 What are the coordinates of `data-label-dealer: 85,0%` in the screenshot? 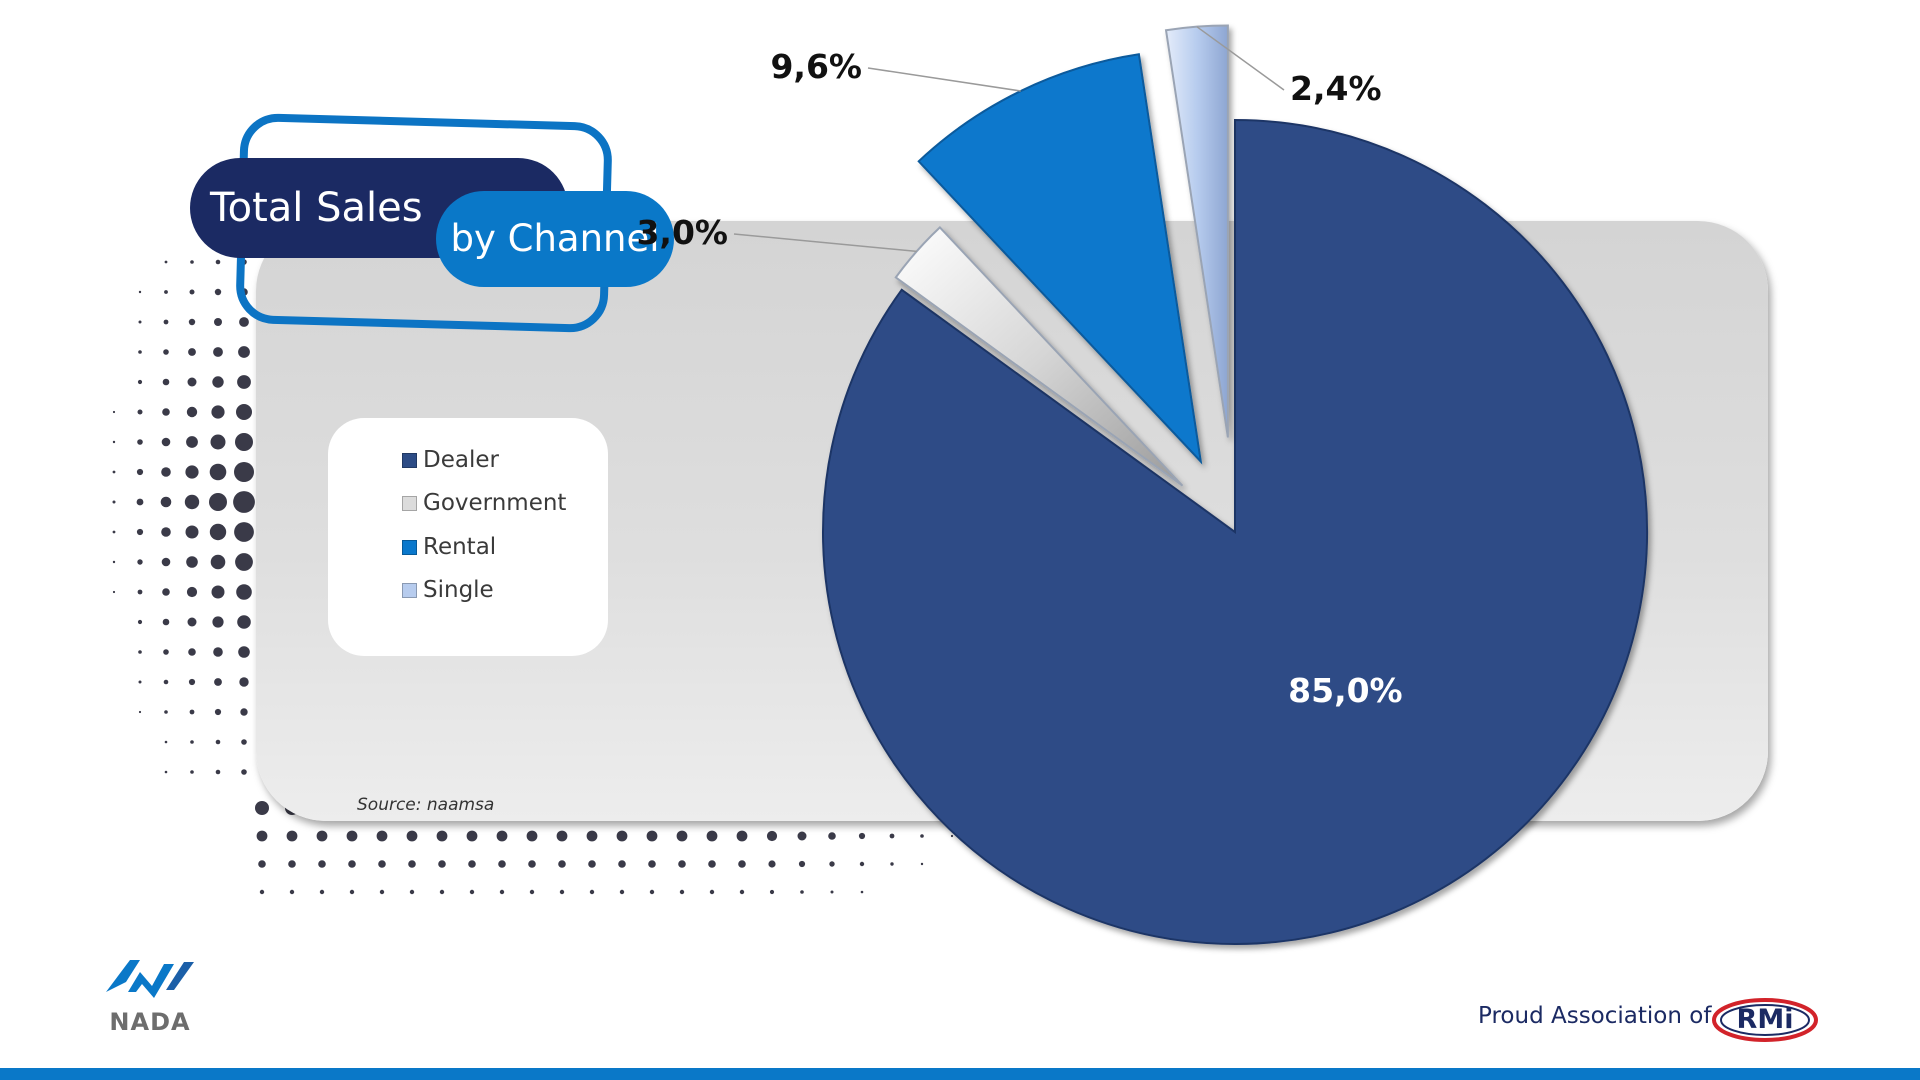 It's located at (1345, 690).